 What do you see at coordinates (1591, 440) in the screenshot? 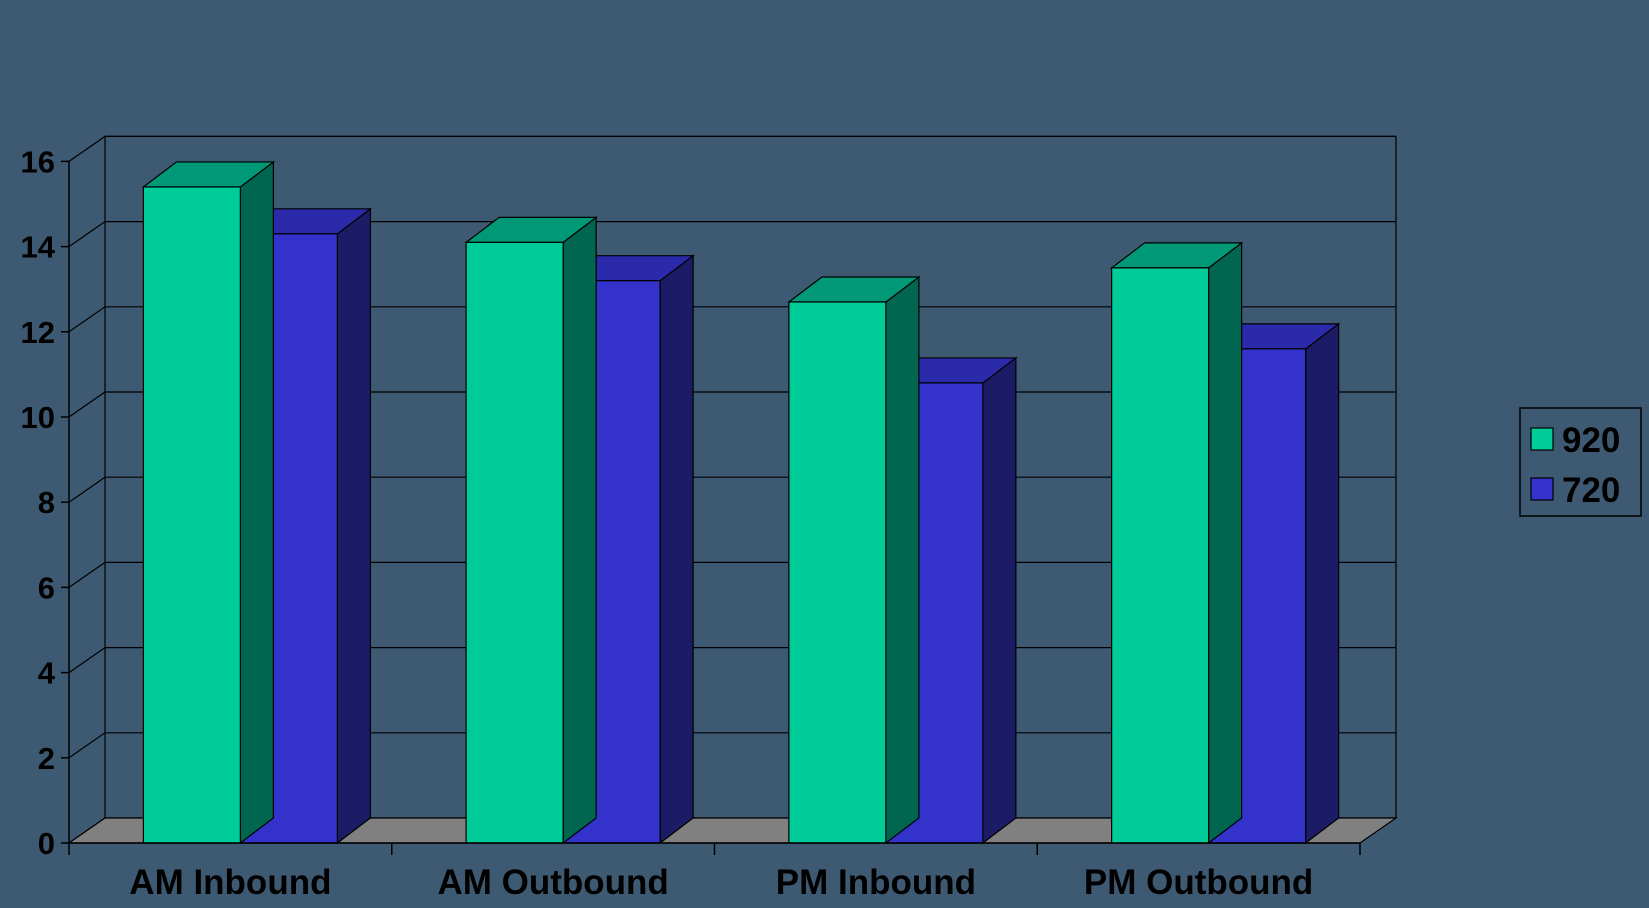
I see `legend-label: 920` at bounding box center [1591, 440].